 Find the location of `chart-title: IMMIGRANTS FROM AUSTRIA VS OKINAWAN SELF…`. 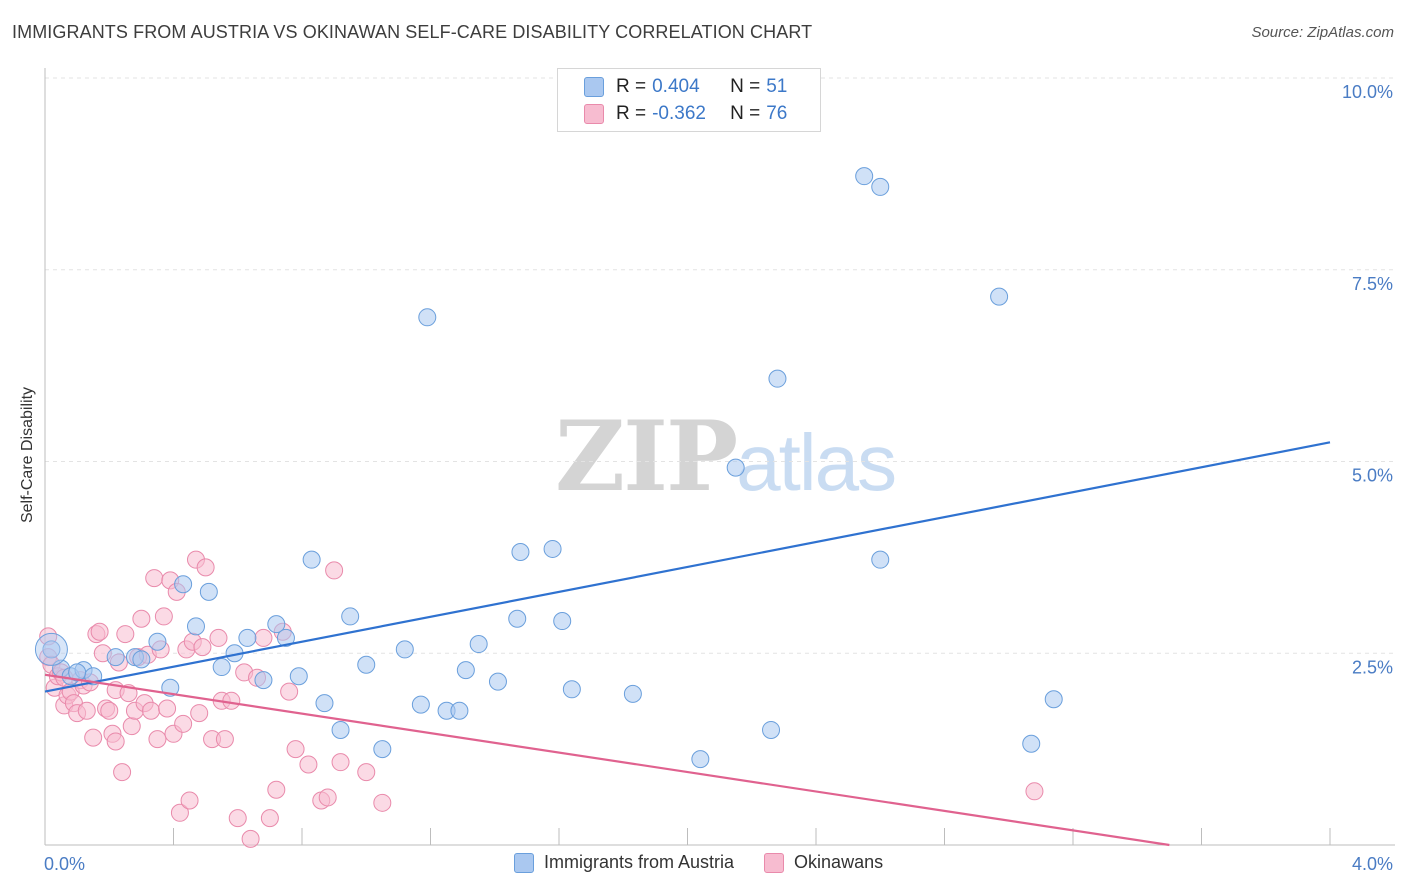

chart-title: IMMIGRANTS FROM AUSTRIA VS OKINAWAN SELF… is located at coordinates (412, 32).